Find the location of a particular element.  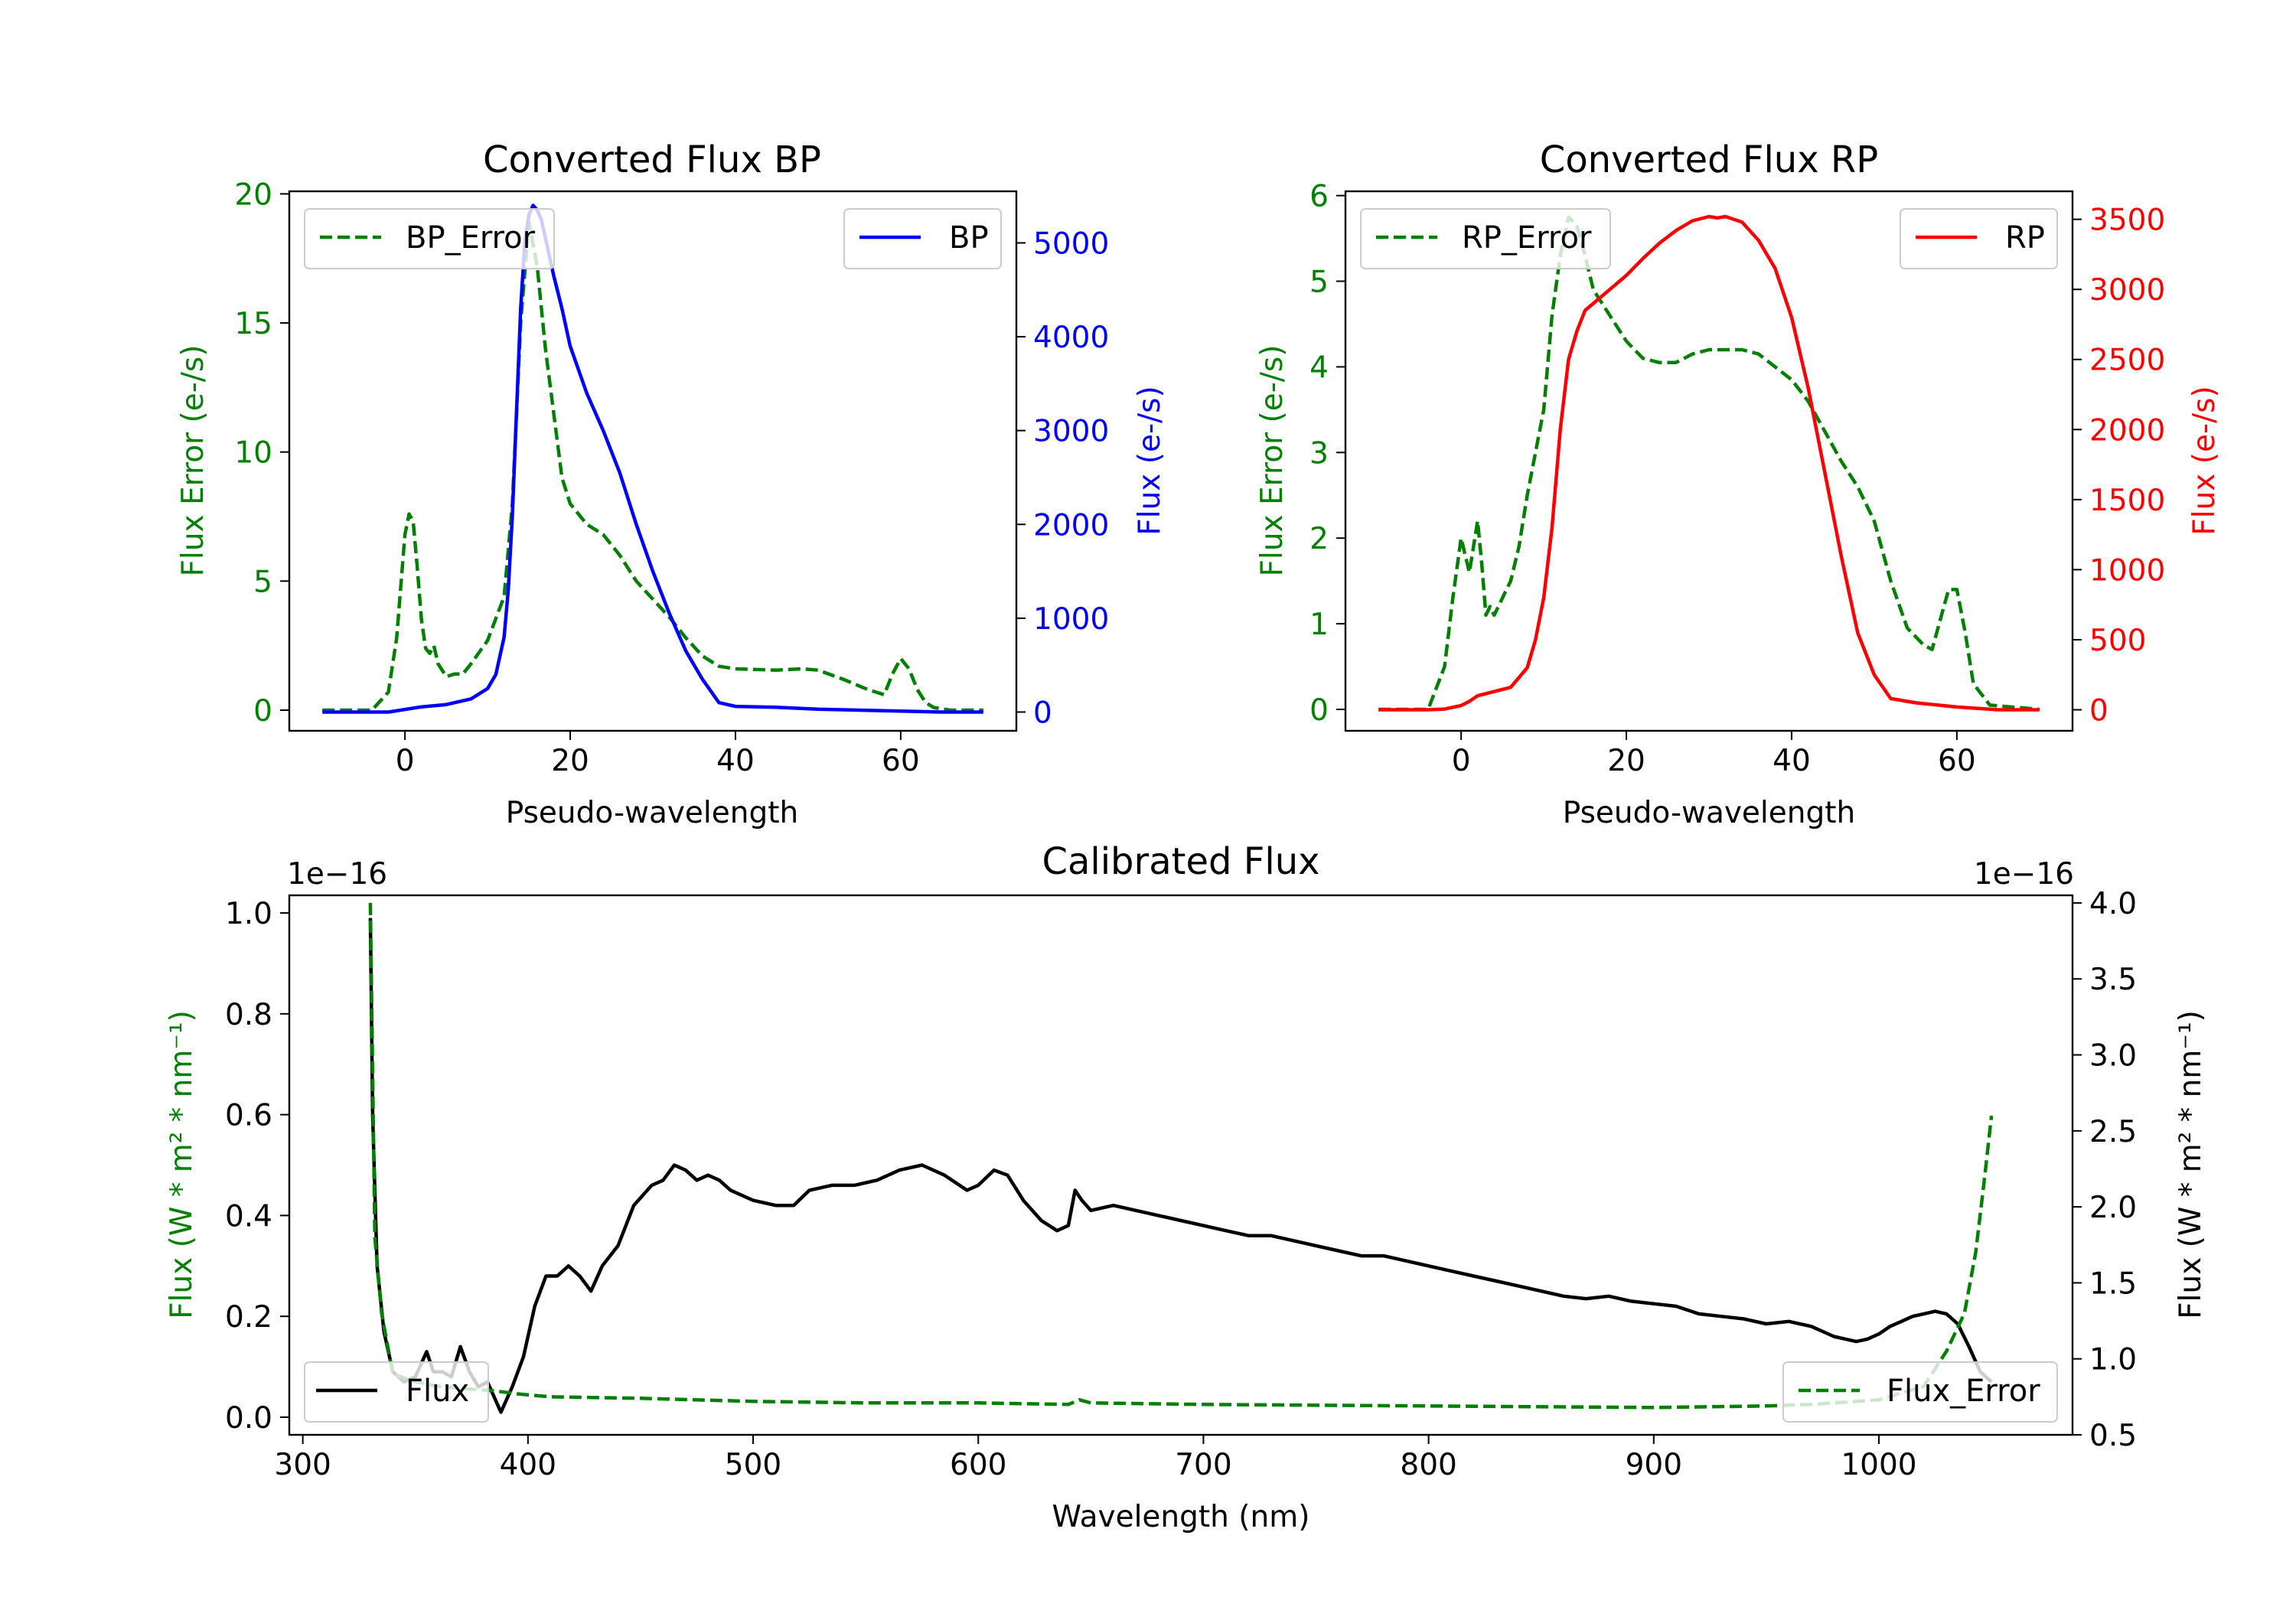

rp-title: Converted Flux RP is located at coordinates (1709, 160).